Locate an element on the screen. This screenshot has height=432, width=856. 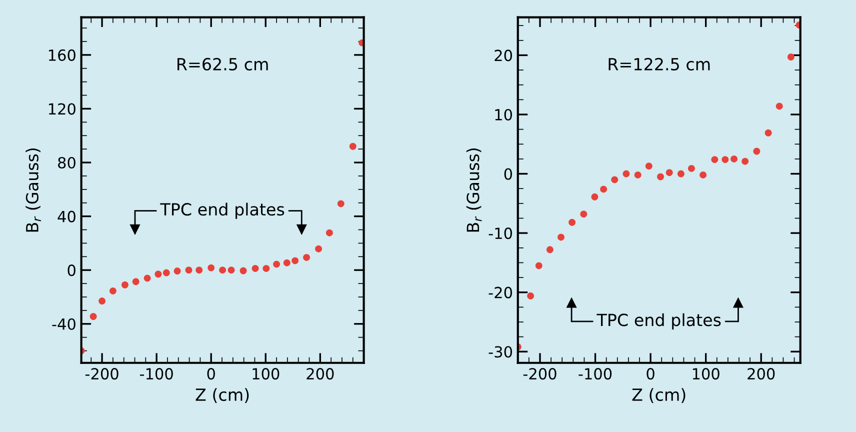
y-tick-label: 10 is located at coordinates (503, 114).